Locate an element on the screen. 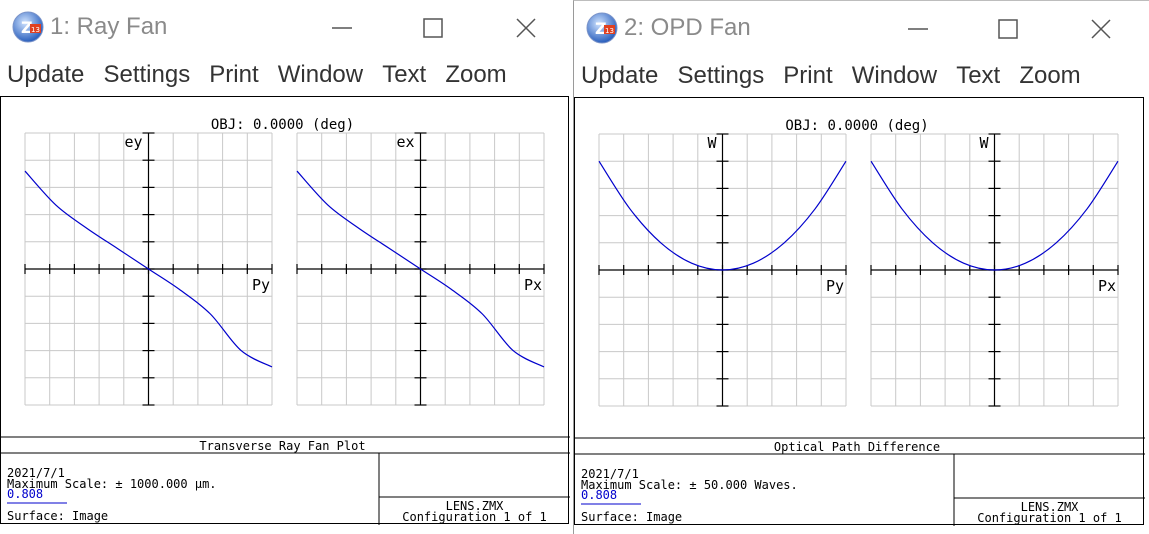  window-title: 1: Ray Fan is located at coordinates (109, 26).